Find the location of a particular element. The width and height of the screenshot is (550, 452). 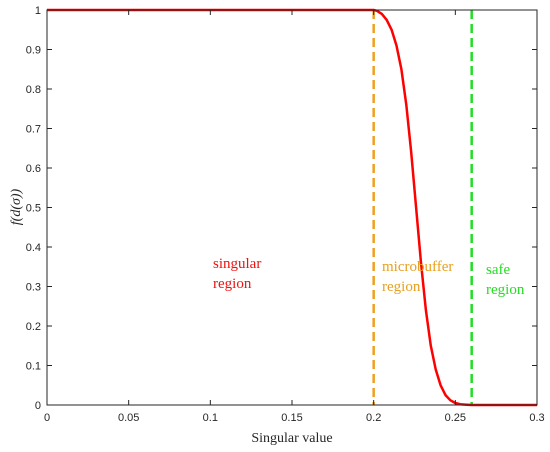

x-tick-label: 0 is located at coordinates (47, 418).